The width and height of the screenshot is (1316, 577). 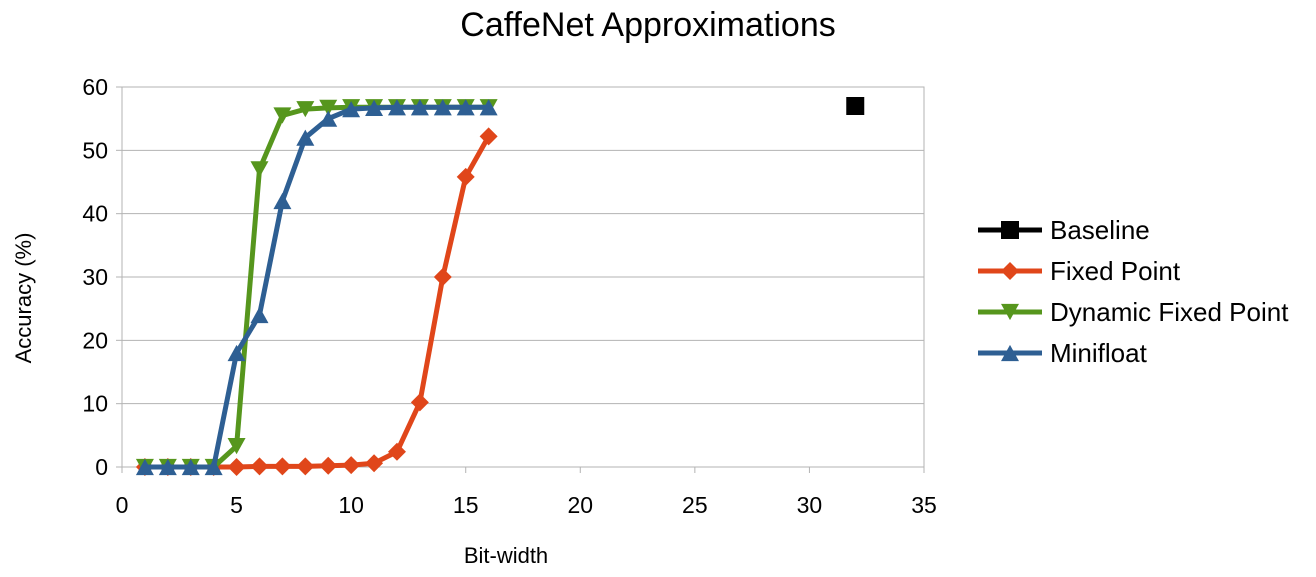 I want to click on x-tick-label: 15, so click(x=466, y=505).